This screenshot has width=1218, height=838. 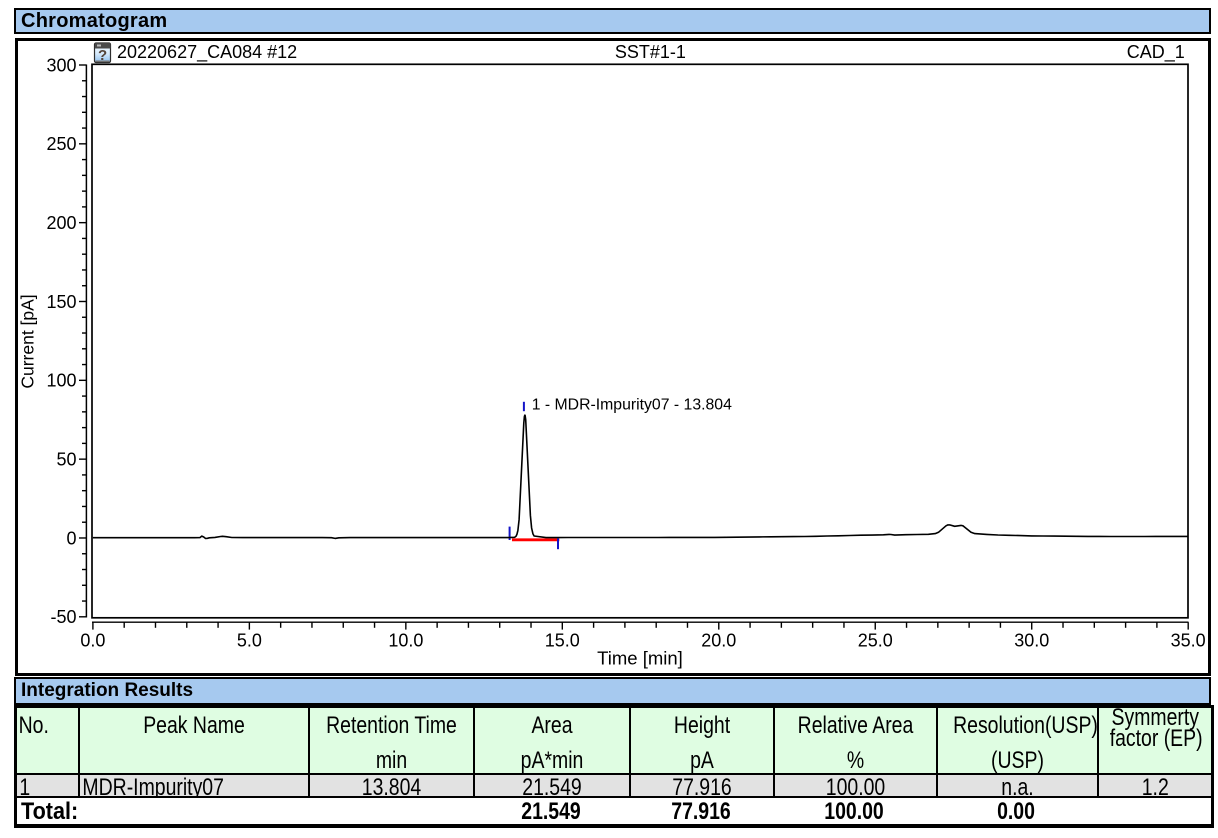 I want to click on svg-text: 300, so click(x=61, y=65).